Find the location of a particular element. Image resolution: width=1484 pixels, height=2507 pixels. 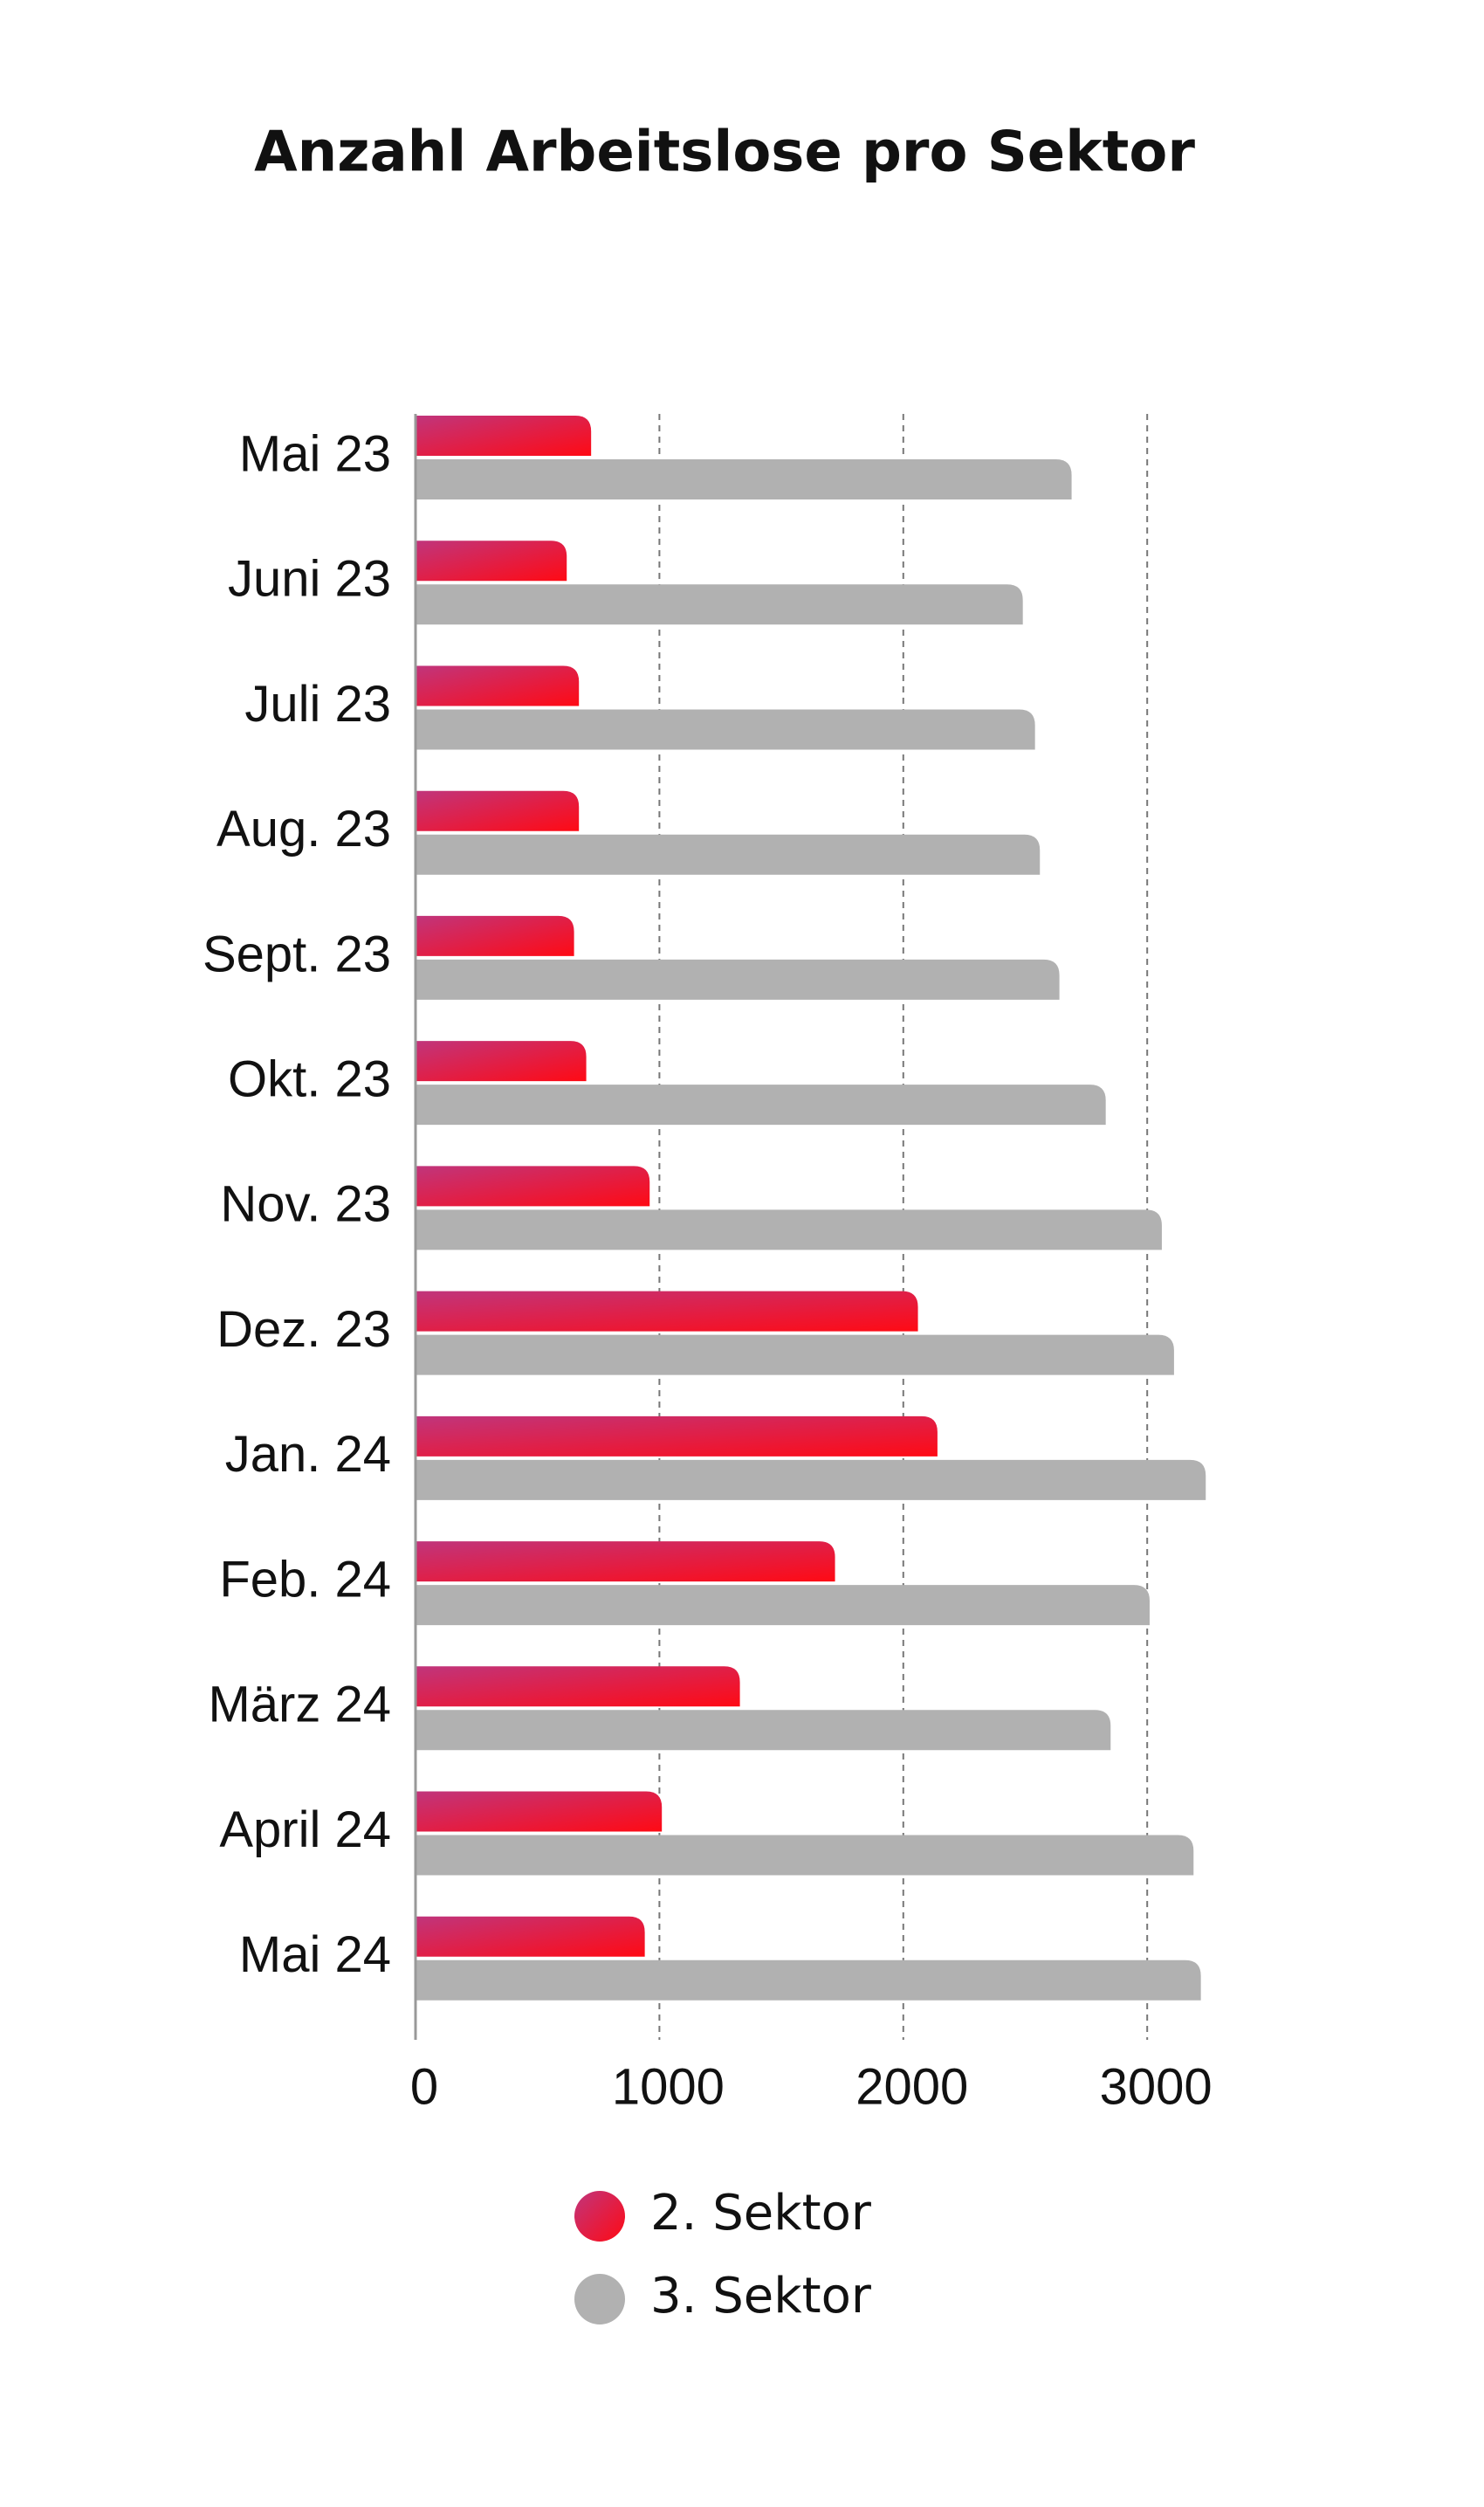

y-tick-label: März 24 is located at coordinates (300, 1705).